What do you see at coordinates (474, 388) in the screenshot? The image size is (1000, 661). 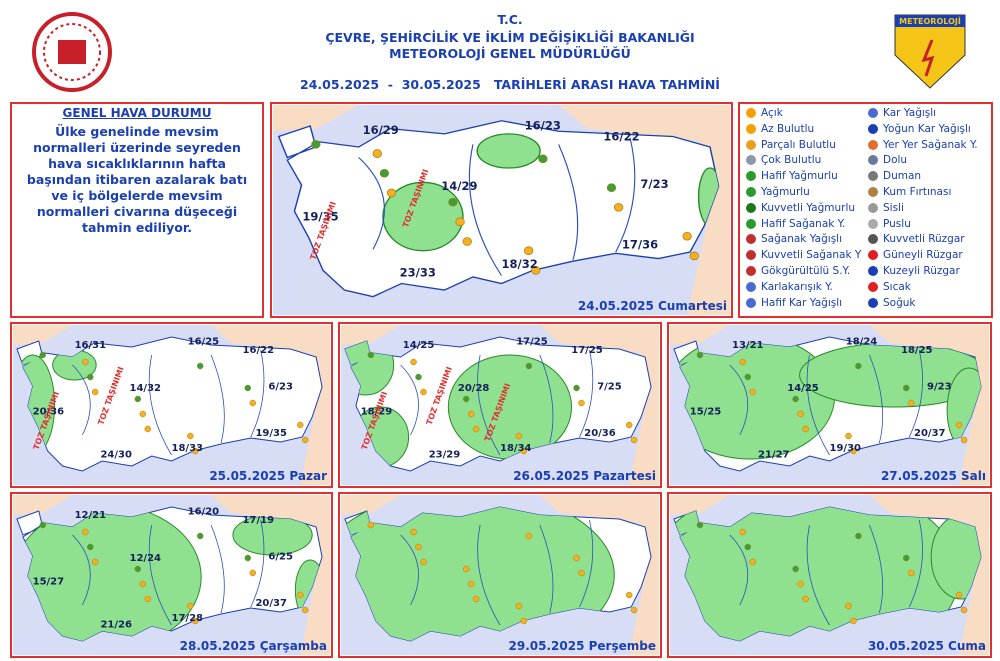 I see `temperature: 20/28` at bounding box center [474, 388].